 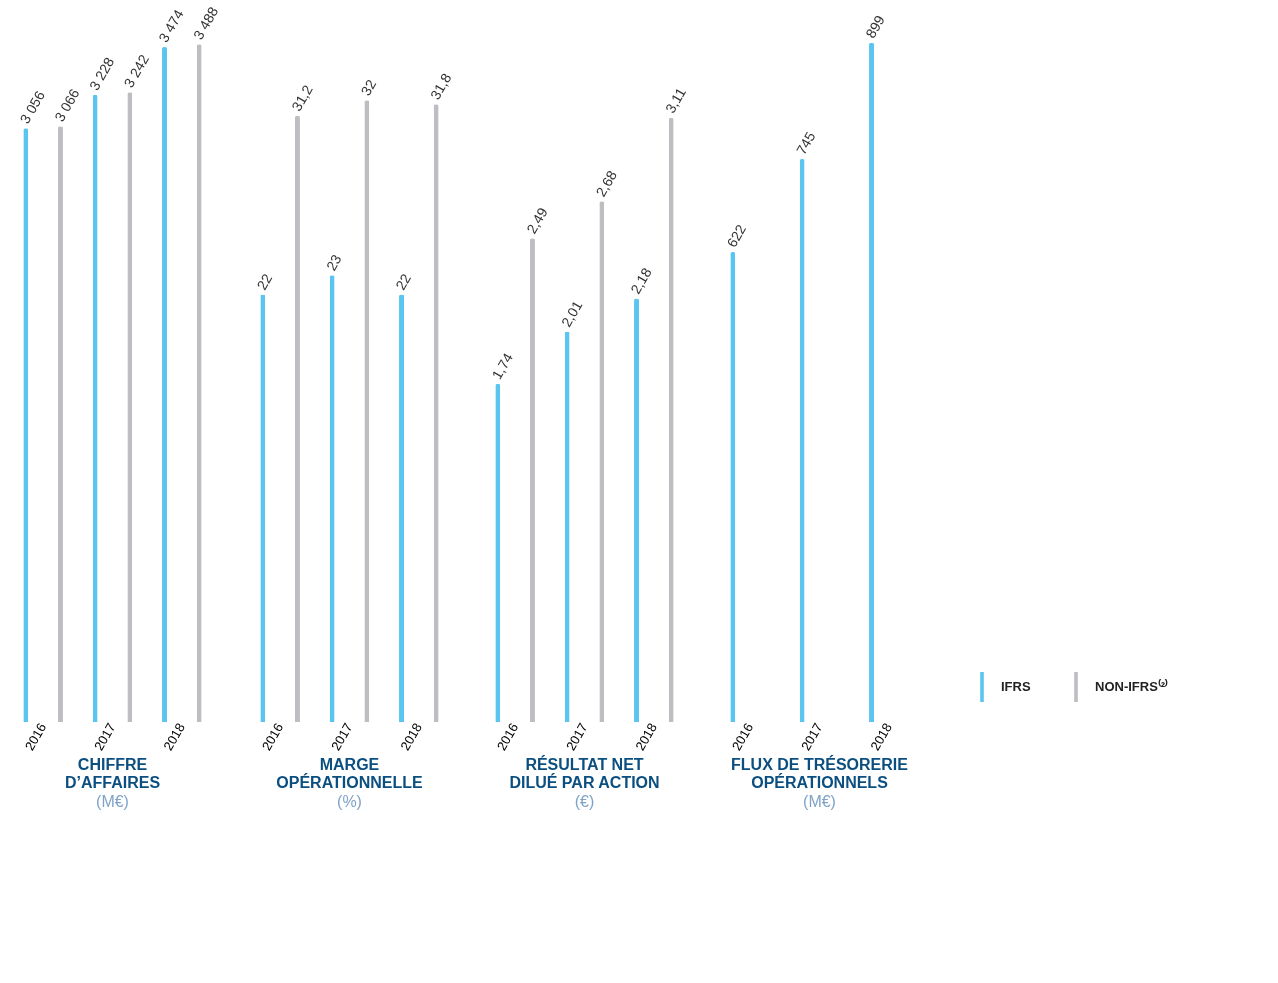 I want to click on text: MARGE OPÉRATIONNELLE, so click(x=350, y=773).